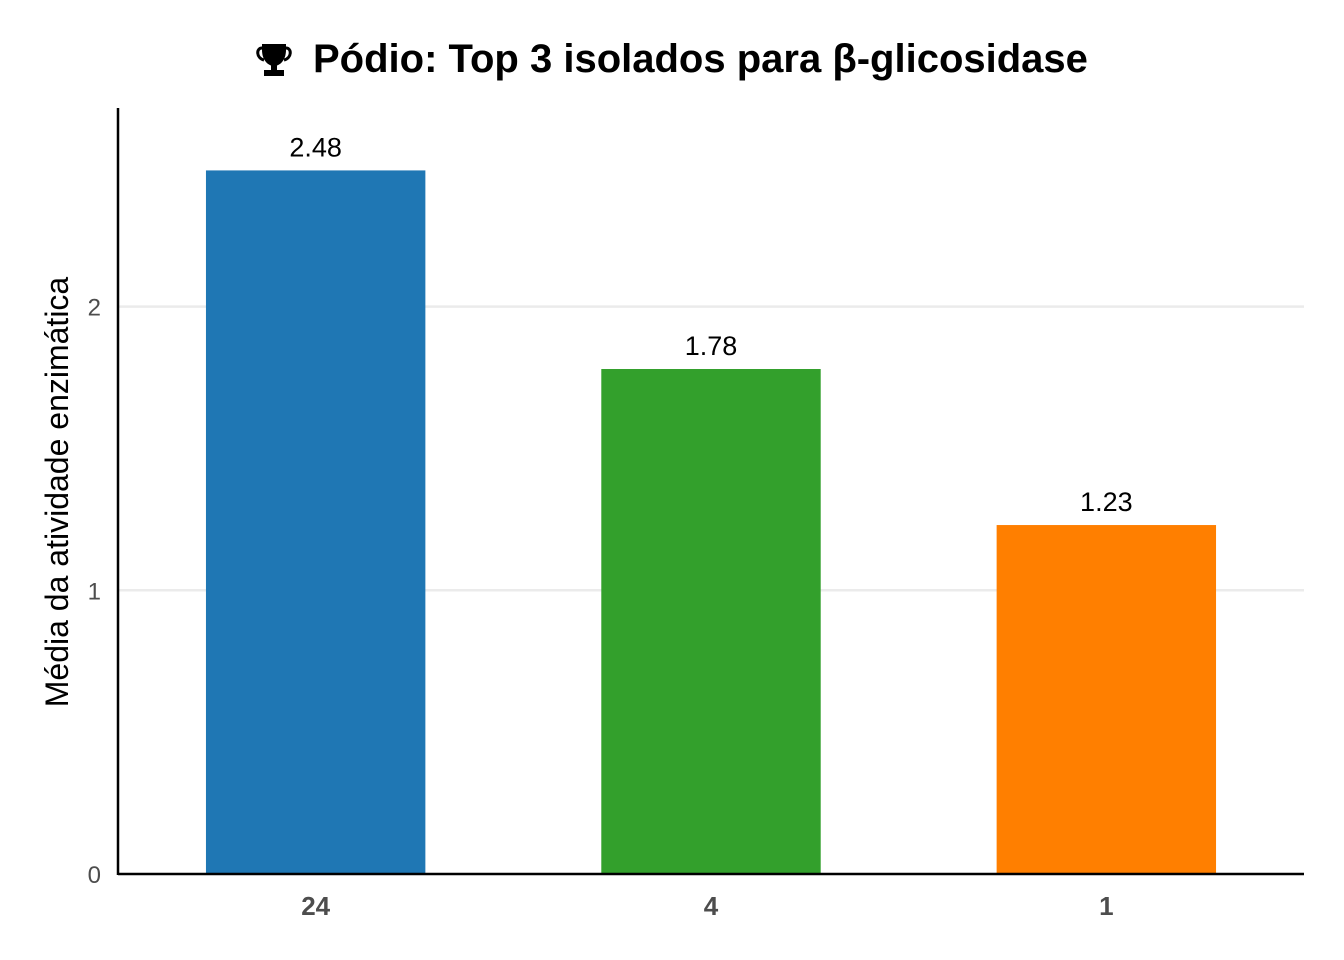 This screenshot has width=1344, height=960. Describe the element at coordinates (1106, 906) in the screenshot. I see `x-tick-label-1: 1` at that location.